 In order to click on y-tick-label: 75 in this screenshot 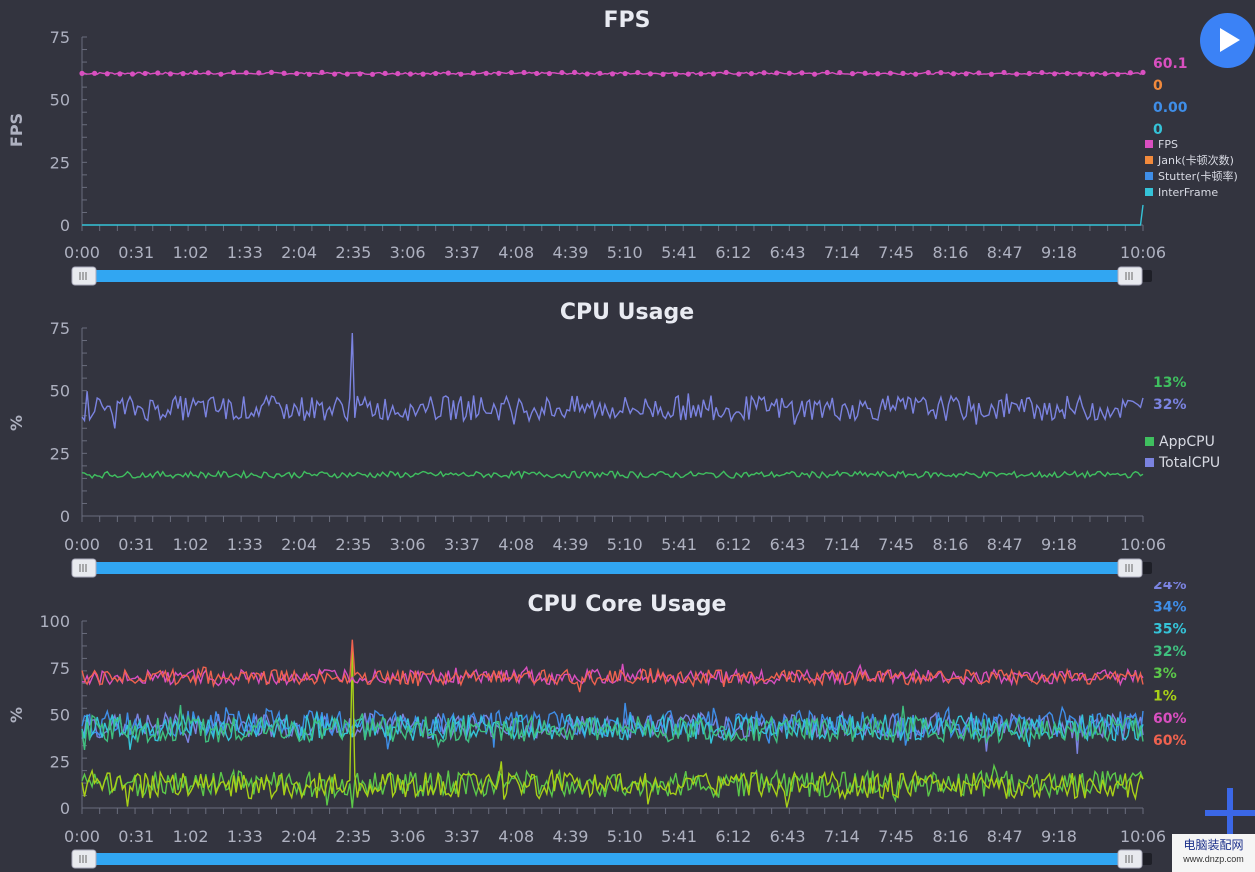, I will do `click(60, 328)`.